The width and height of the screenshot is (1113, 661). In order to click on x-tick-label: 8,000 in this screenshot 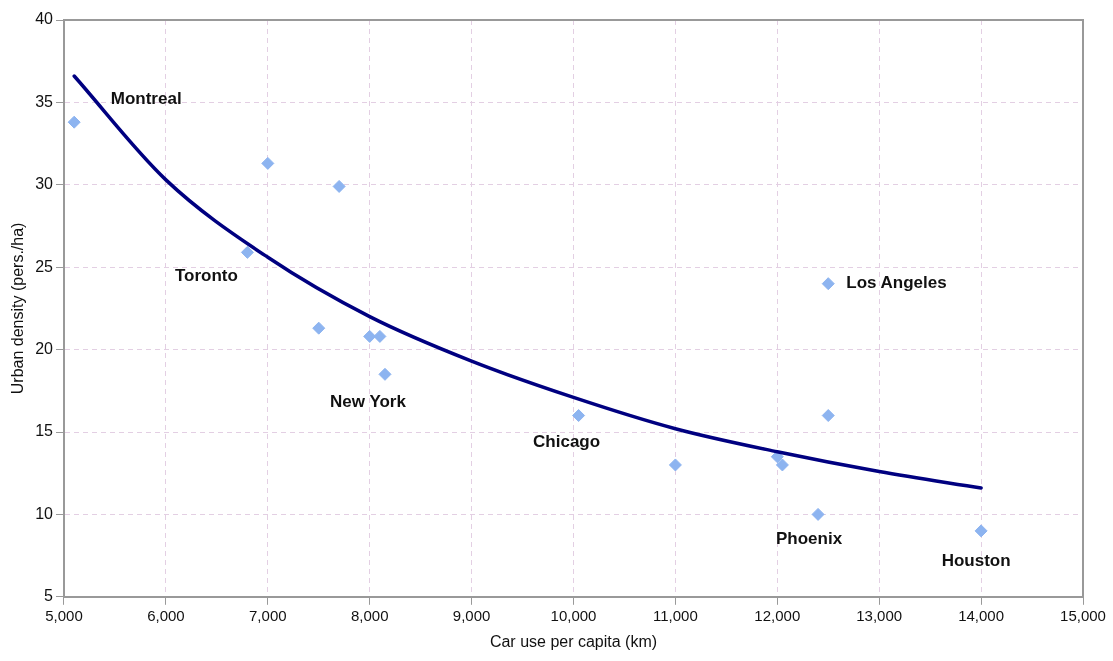, I will do `click(369, 615)`.